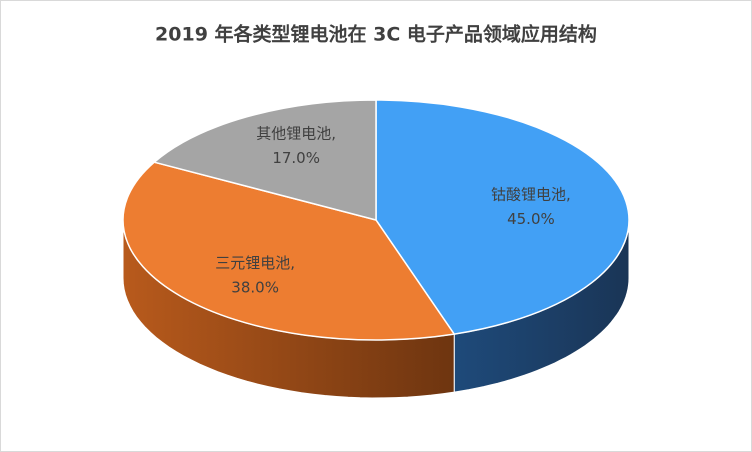 This screenshot has width=752, height=452. What do you see at coordinates (528, 194) in the screenshot?
I see `label-category: 钴酸锂电池` at bounding box center [528, 194].